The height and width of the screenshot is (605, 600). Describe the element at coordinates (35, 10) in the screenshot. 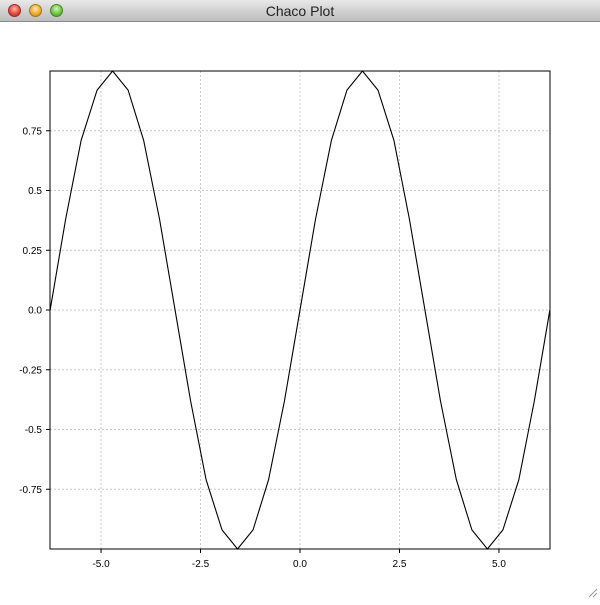

I see `minimize-icon` at that location.